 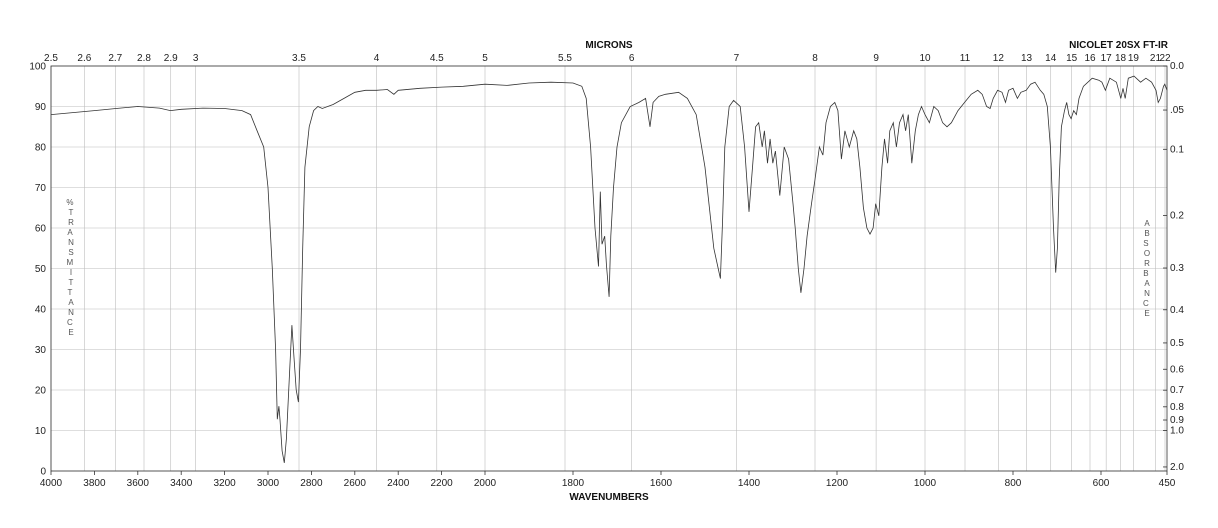 I want to click on y-tick-label: 10, so click(x=41, y=431).